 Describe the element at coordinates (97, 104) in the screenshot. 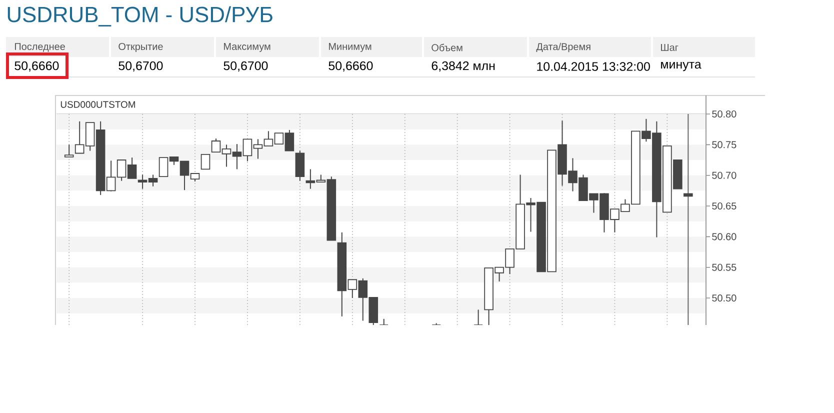

I see `chart-title: USD000UTSTOM` at that location.